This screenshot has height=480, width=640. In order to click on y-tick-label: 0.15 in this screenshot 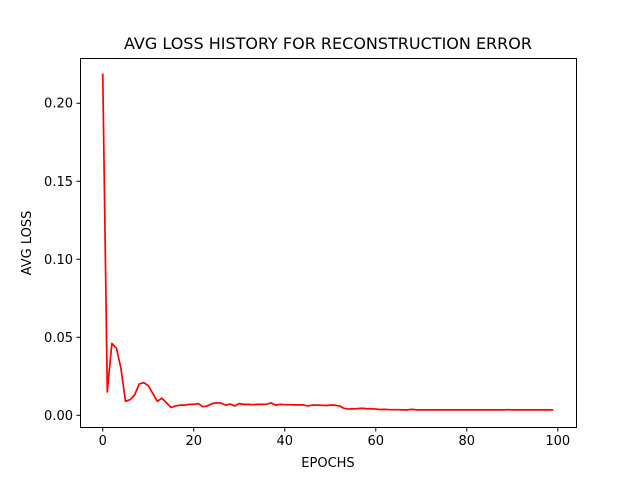, I will do `click(58, 182)`.